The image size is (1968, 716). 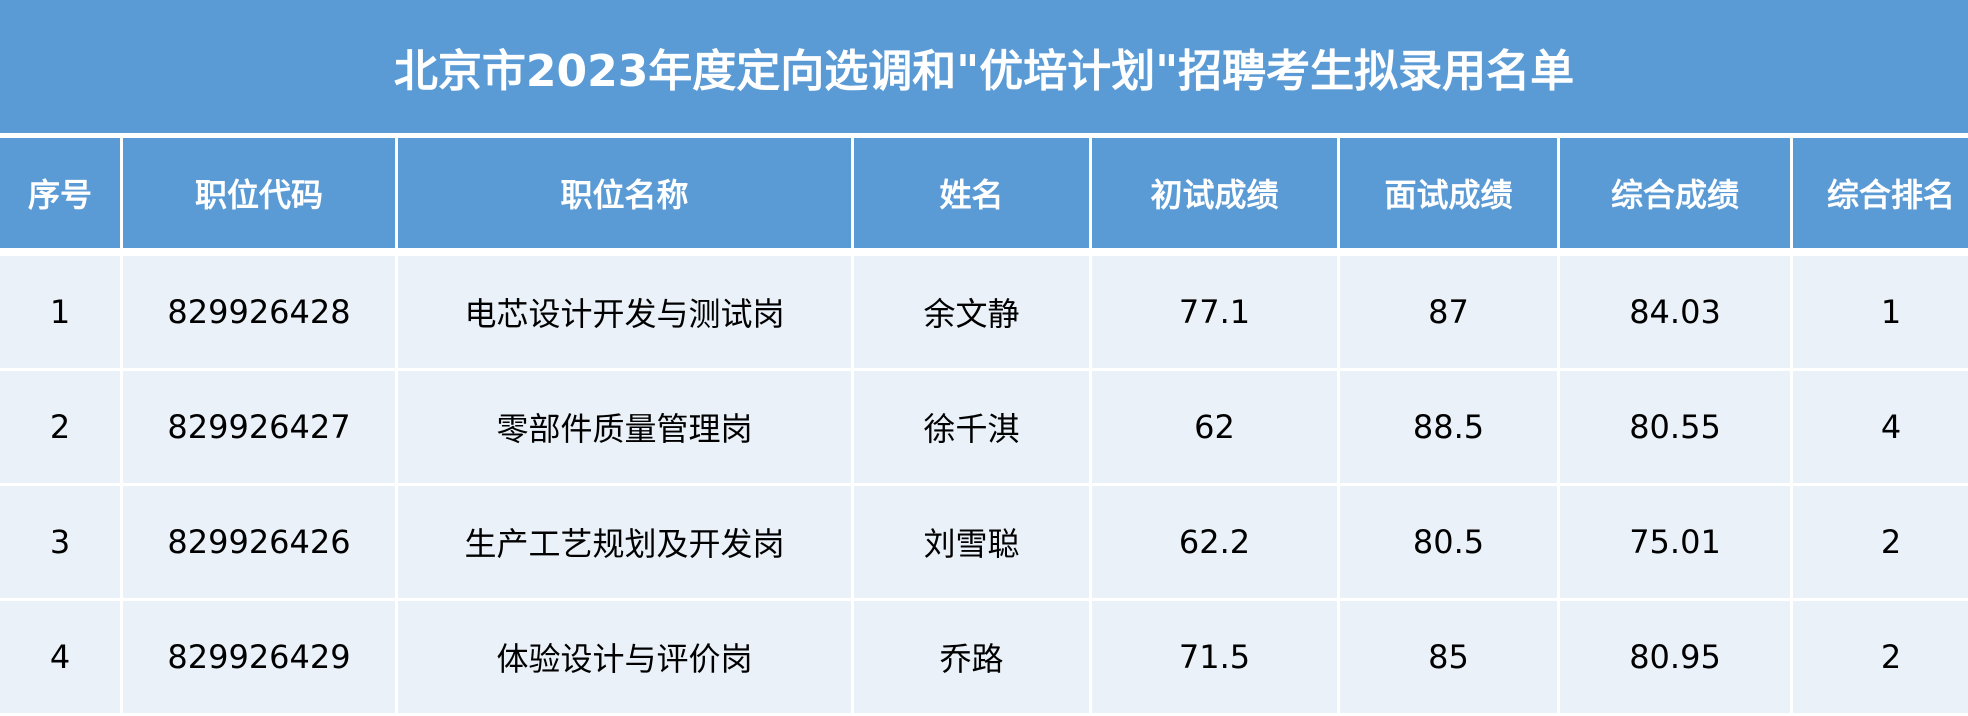 What do you see at coordinates (624, 193) in the screenshot?
I see `header-position-name: 职位名称` at bounding box center [624, 193].